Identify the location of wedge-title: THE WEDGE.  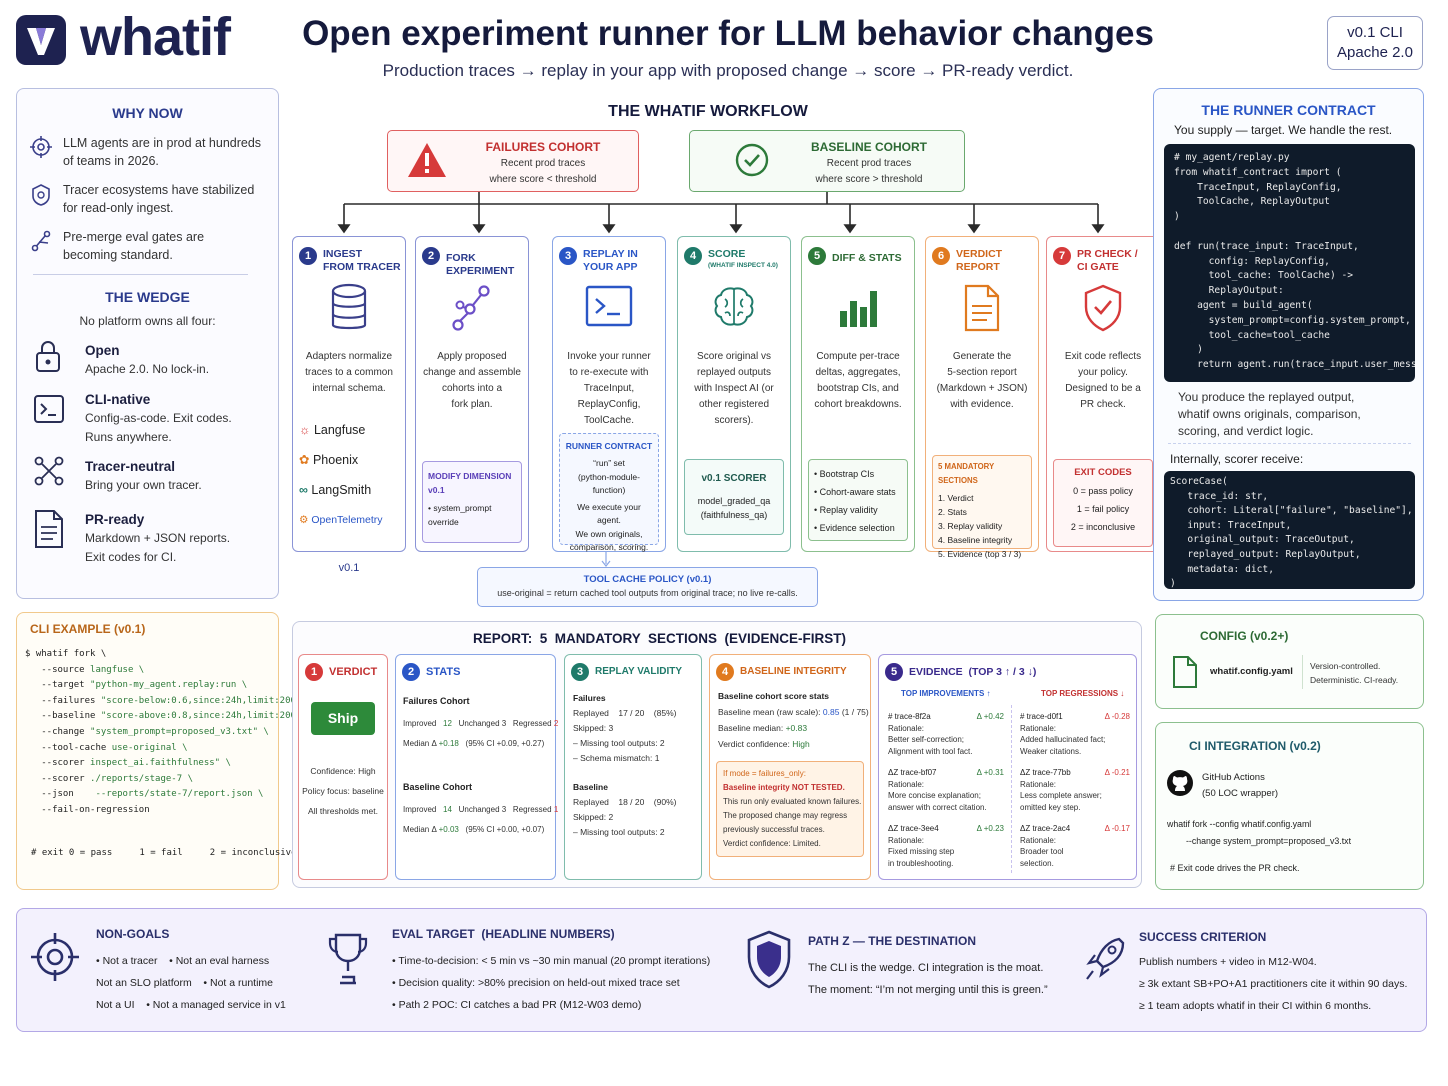
(147, 297).